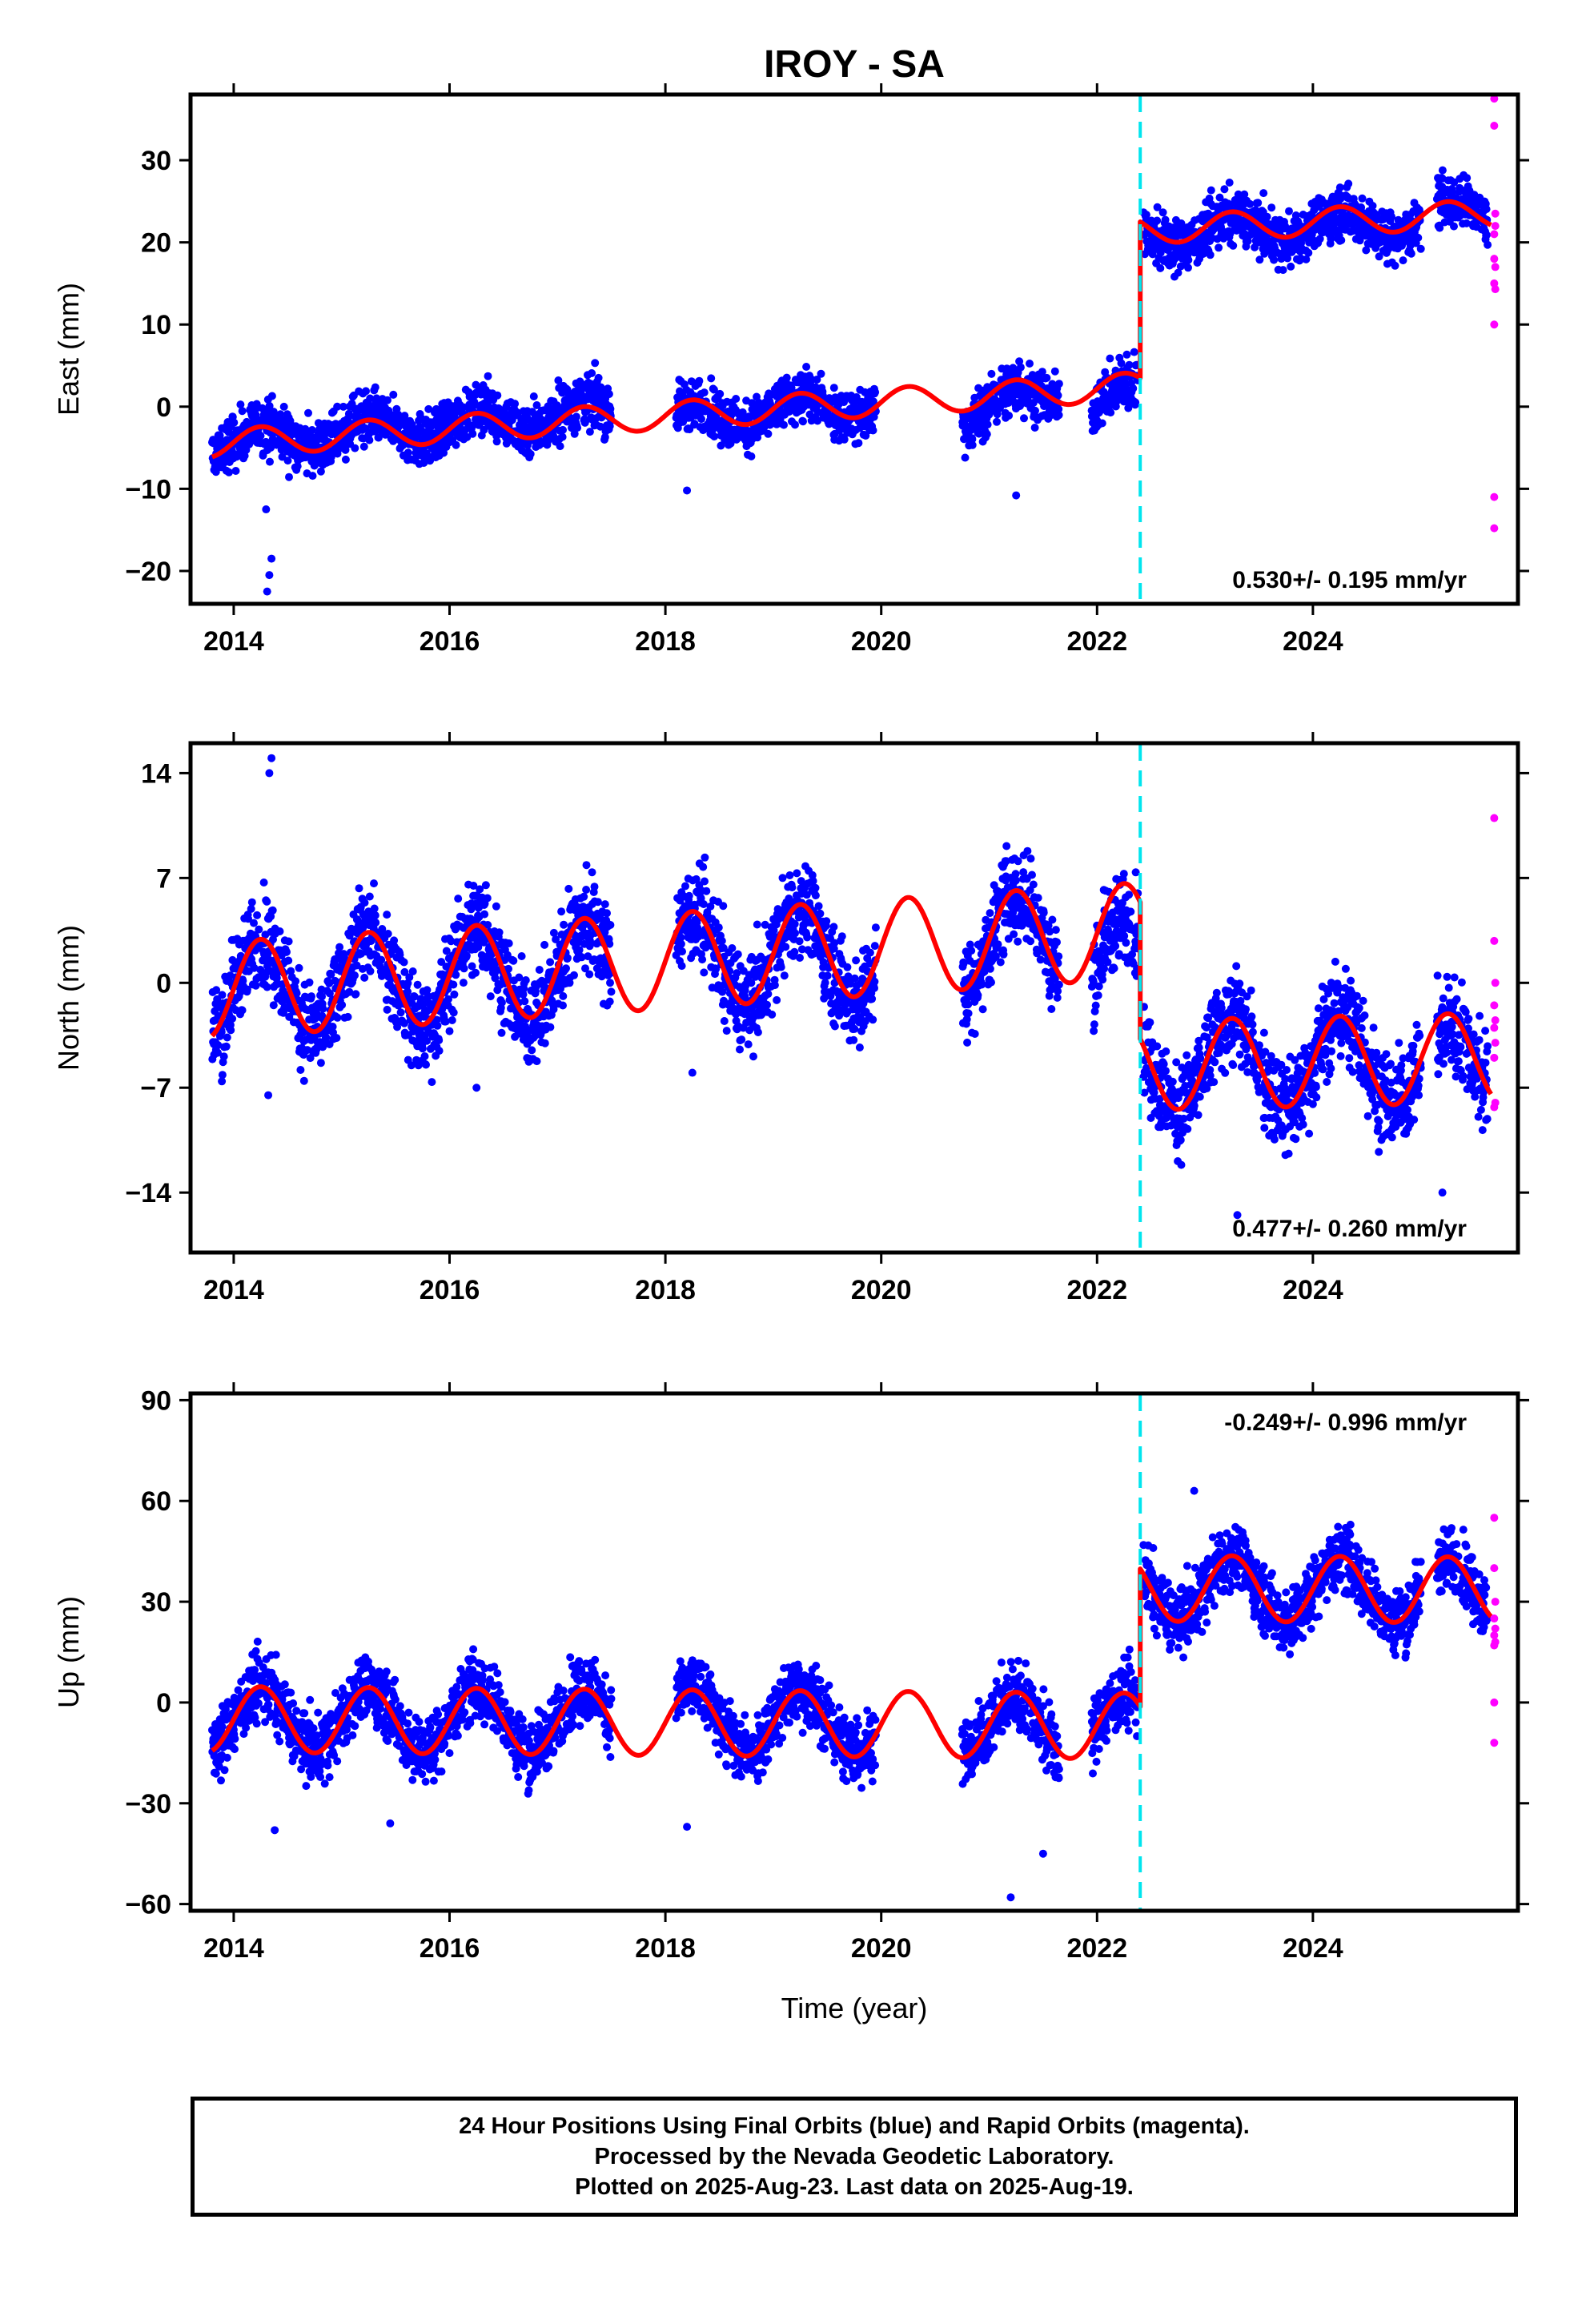 Image resolution: width=1582 pixels, height=2324 pixels. I want to click on figure-title: IROY - SA, so click(854, 64).